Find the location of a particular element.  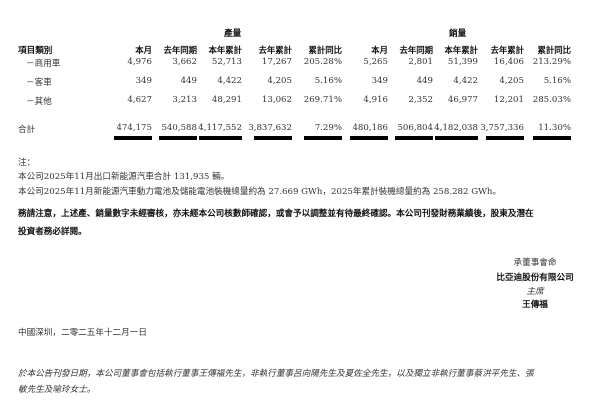

total-cell: 474,175 is located at coordinates (134, 128).